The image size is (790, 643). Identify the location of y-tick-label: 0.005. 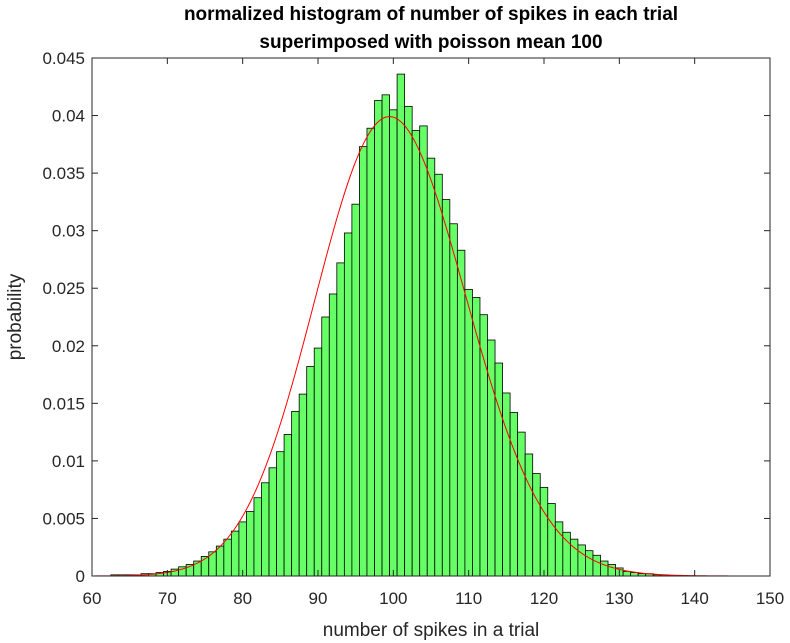
(63, 518).